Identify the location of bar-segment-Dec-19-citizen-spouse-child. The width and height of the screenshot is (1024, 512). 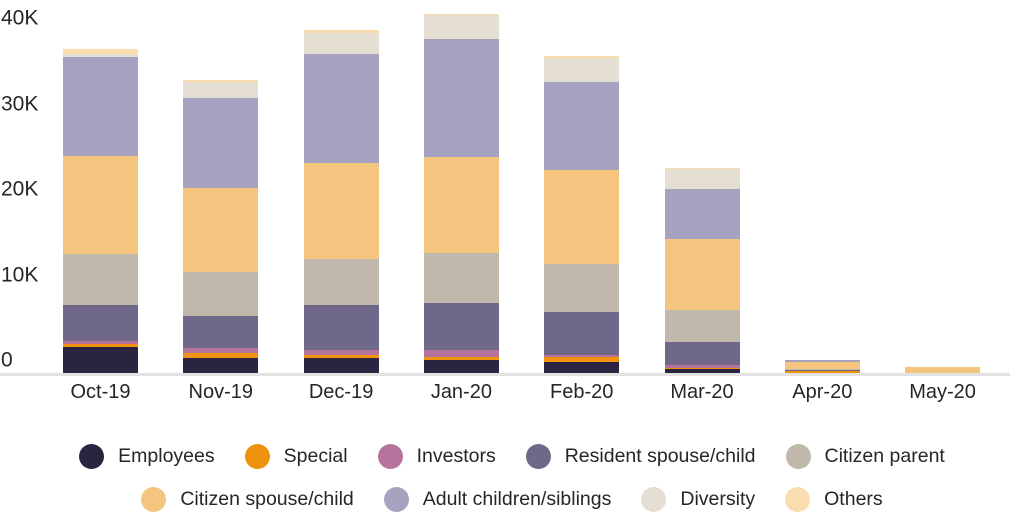
(341, 211).